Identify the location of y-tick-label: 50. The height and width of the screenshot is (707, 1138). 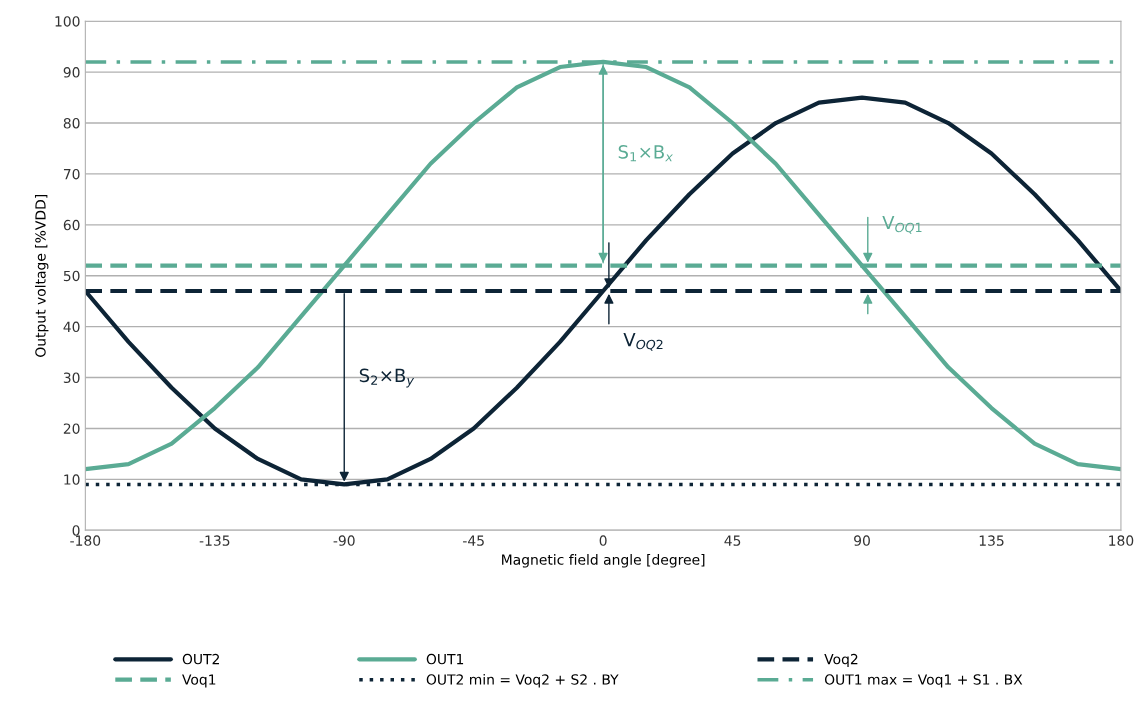
(71, 276).